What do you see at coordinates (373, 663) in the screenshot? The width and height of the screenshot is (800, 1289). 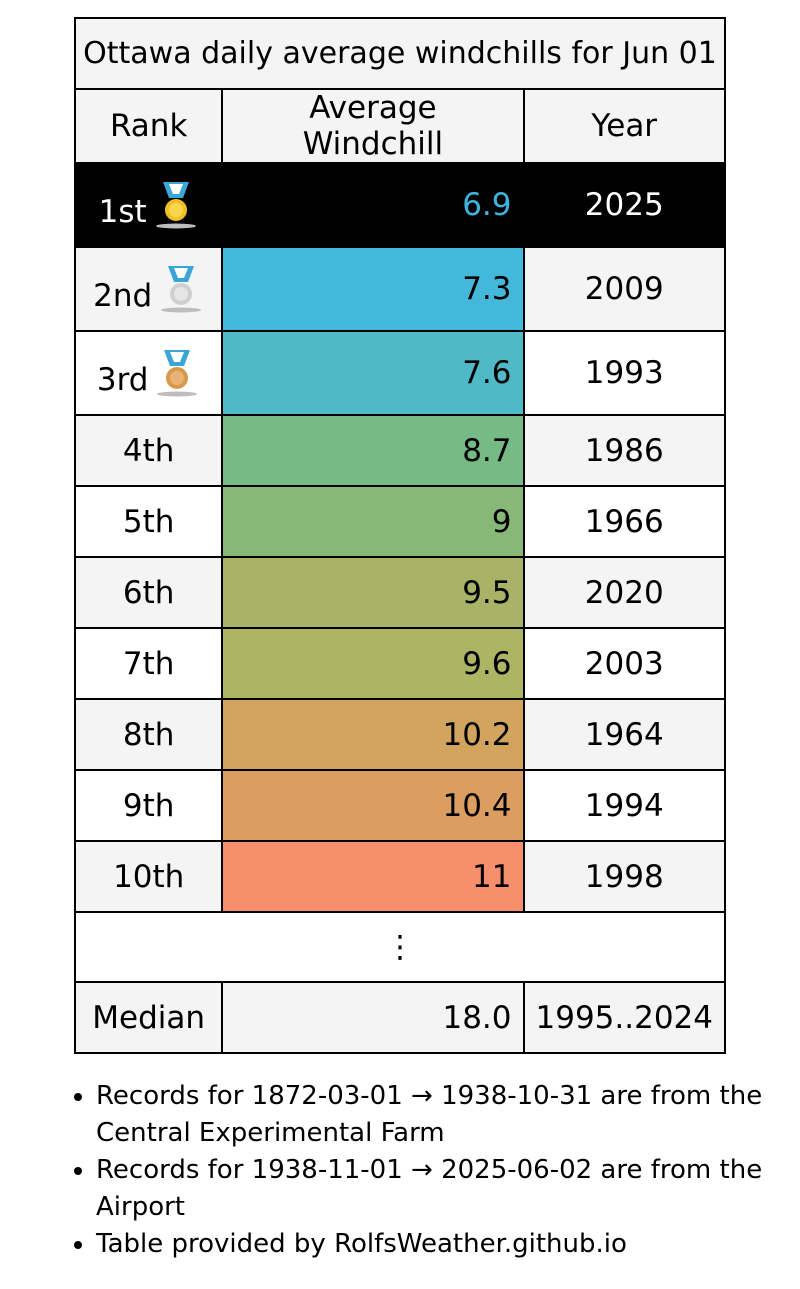 I see `windchill-value: 9.6` at bounding box center [373, 663].